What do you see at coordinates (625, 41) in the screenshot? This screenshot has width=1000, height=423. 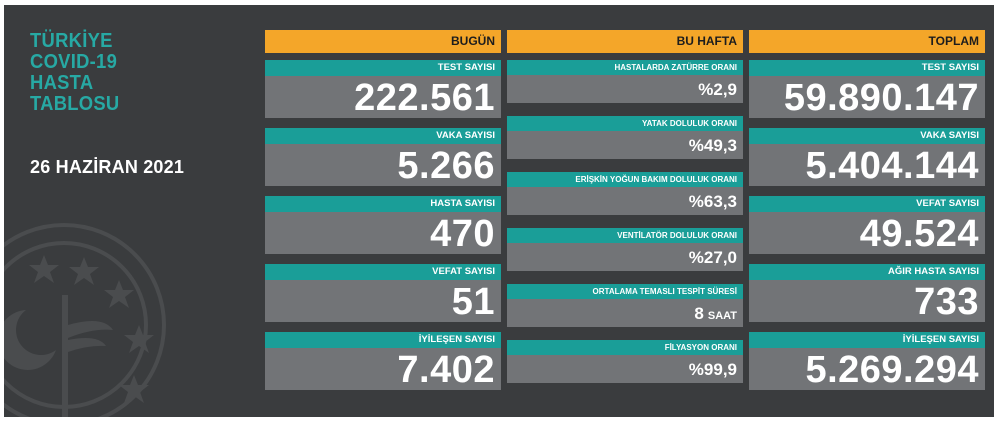 I see `week-header: BU HAFTA` at bounding box center [625, 41].